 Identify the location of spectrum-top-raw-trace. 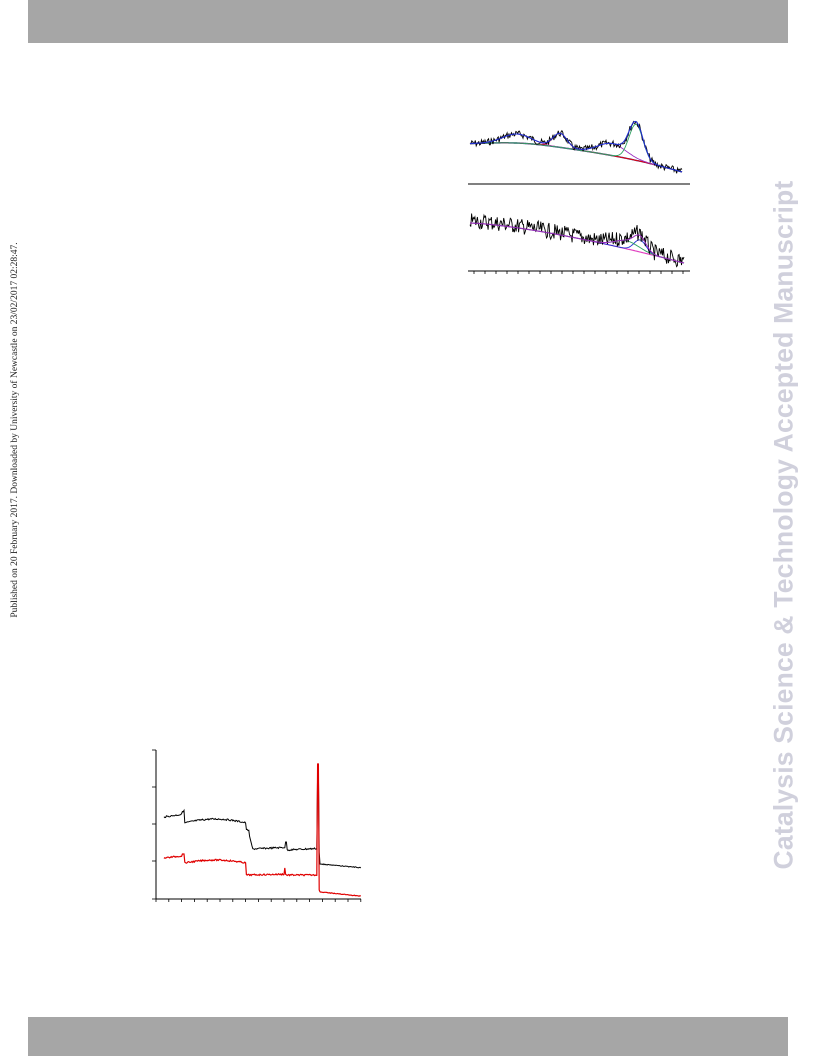
(576, 147).